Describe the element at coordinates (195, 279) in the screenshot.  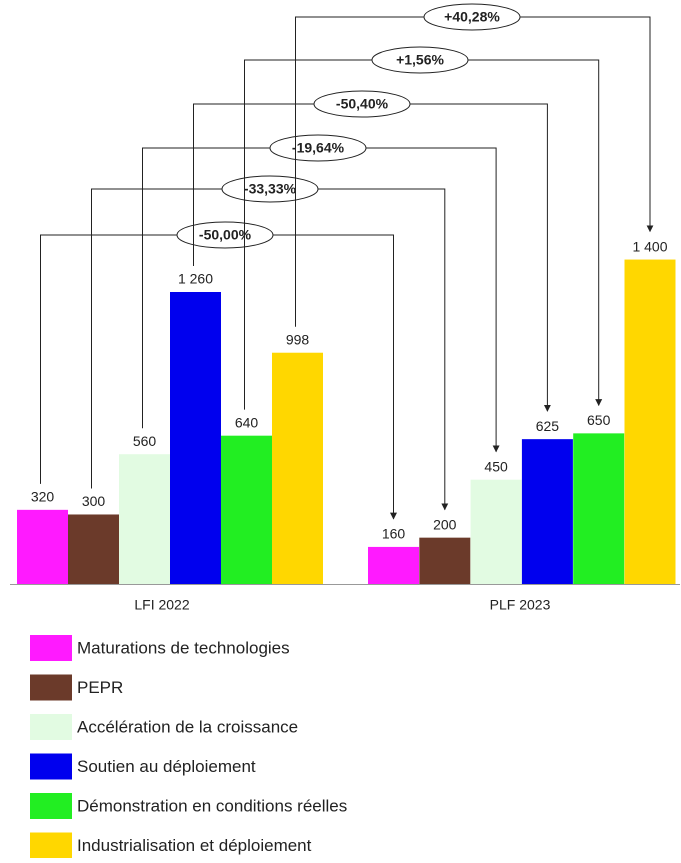
I see `value-label: 1 260` at that location.